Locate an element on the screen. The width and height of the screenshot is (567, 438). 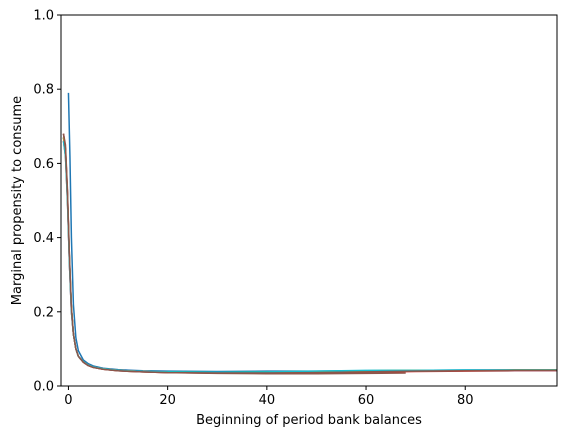
x-tick-label: 40 is located at coordinates (267, 400).